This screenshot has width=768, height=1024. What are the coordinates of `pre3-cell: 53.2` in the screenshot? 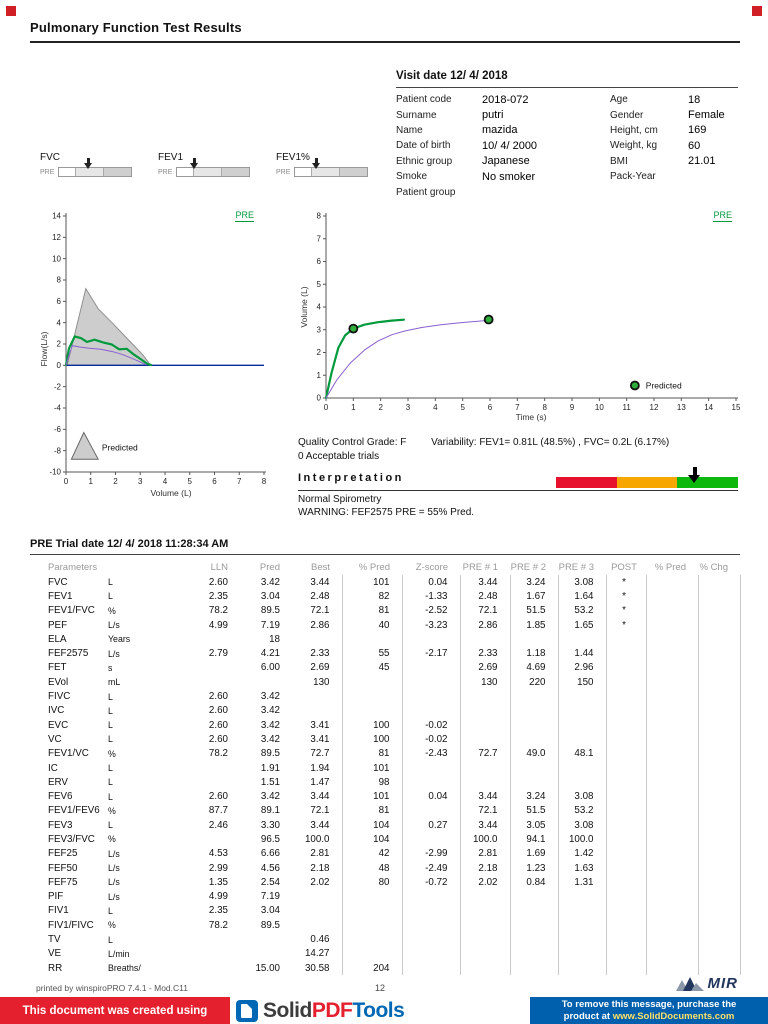 It's located at (582, 610).